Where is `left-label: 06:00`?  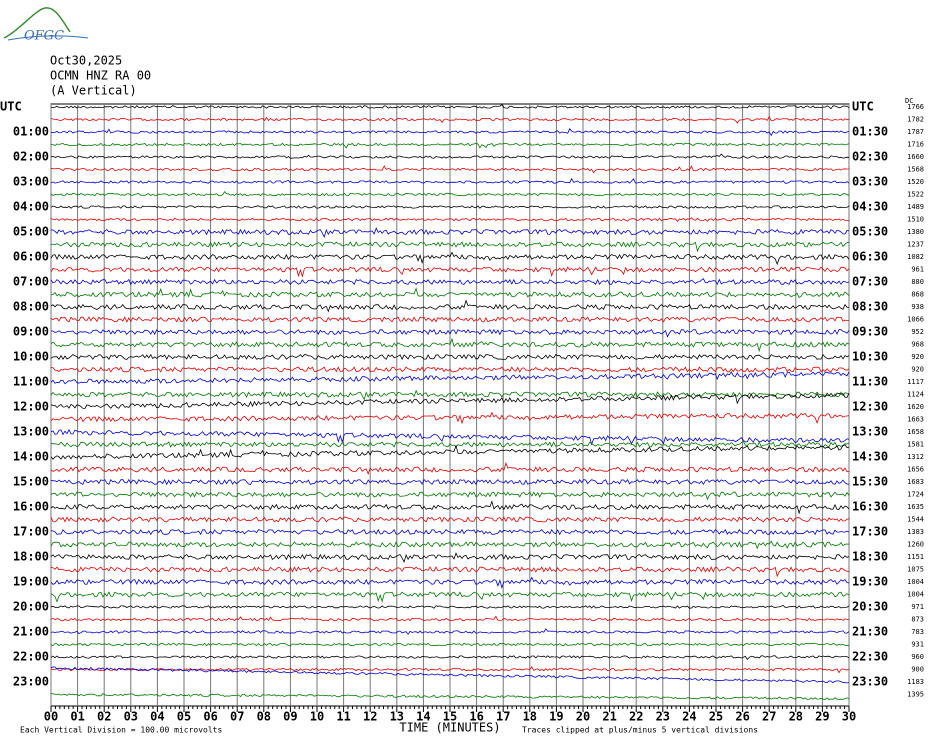
left-label: 06:00 is located at coordinates (31, 257).